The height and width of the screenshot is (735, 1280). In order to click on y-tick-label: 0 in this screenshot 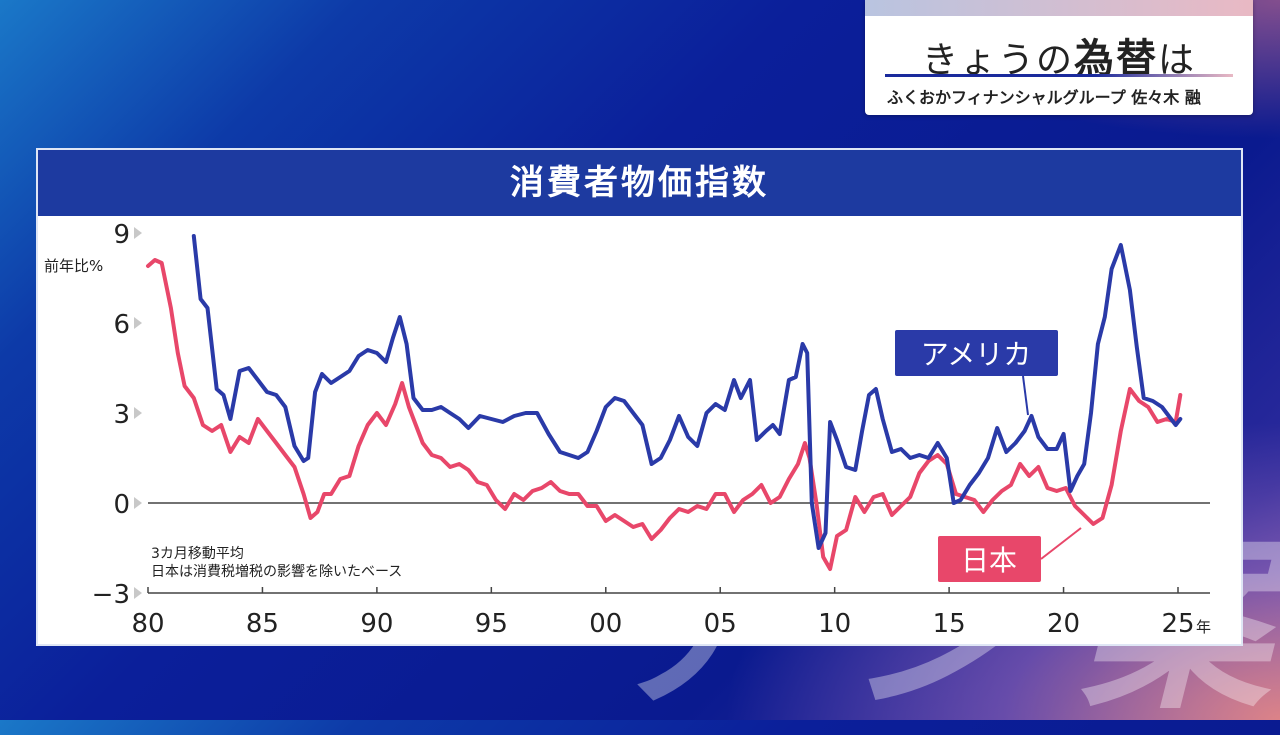, I will do `click(121, 505)`.